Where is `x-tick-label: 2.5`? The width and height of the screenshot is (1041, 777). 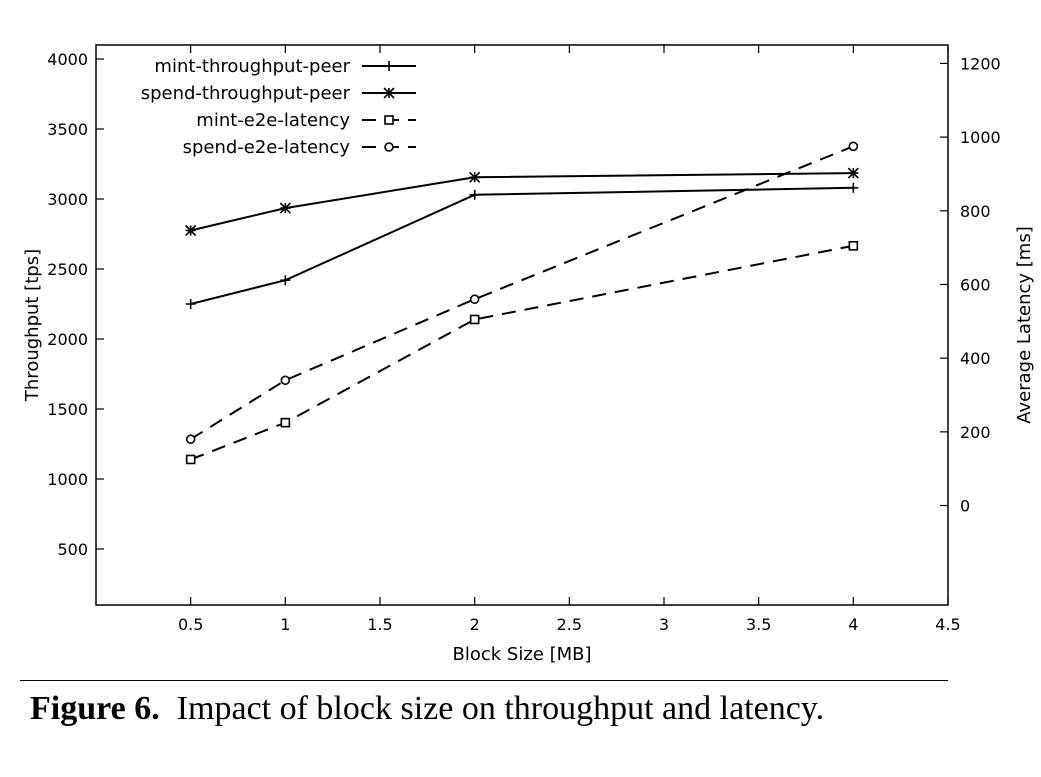 x-tick-label: 2.5 is located at coordinates (569, 624).